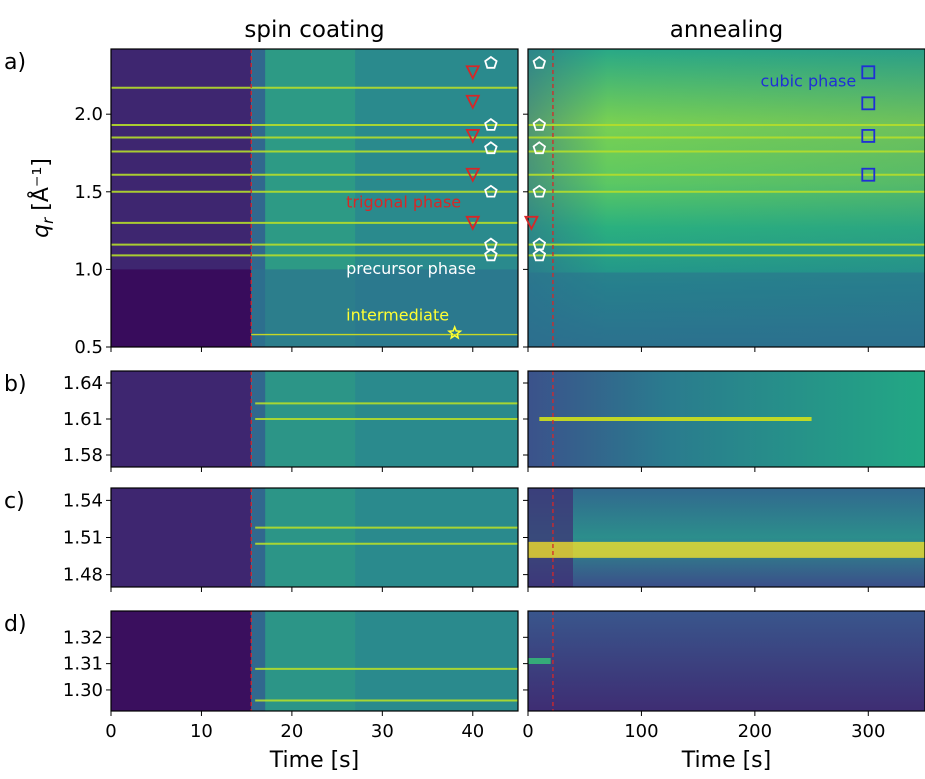 The image size is (925, 779). Describe the element at coordinates (42, 198) in the screenshot. I see `y-axis-label: qr [Å⁻¹]` at that location.